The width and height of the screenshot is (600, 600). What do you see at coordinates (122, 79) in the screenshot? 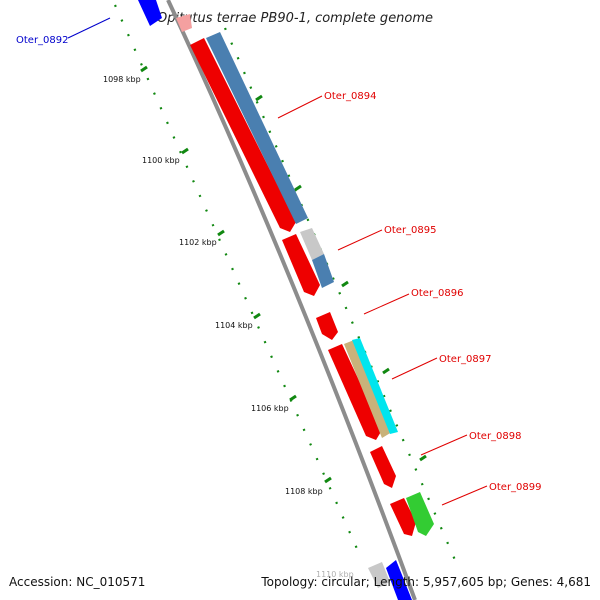
I see `tick-label: 1098 kbp` at bounding box center [122, 79].